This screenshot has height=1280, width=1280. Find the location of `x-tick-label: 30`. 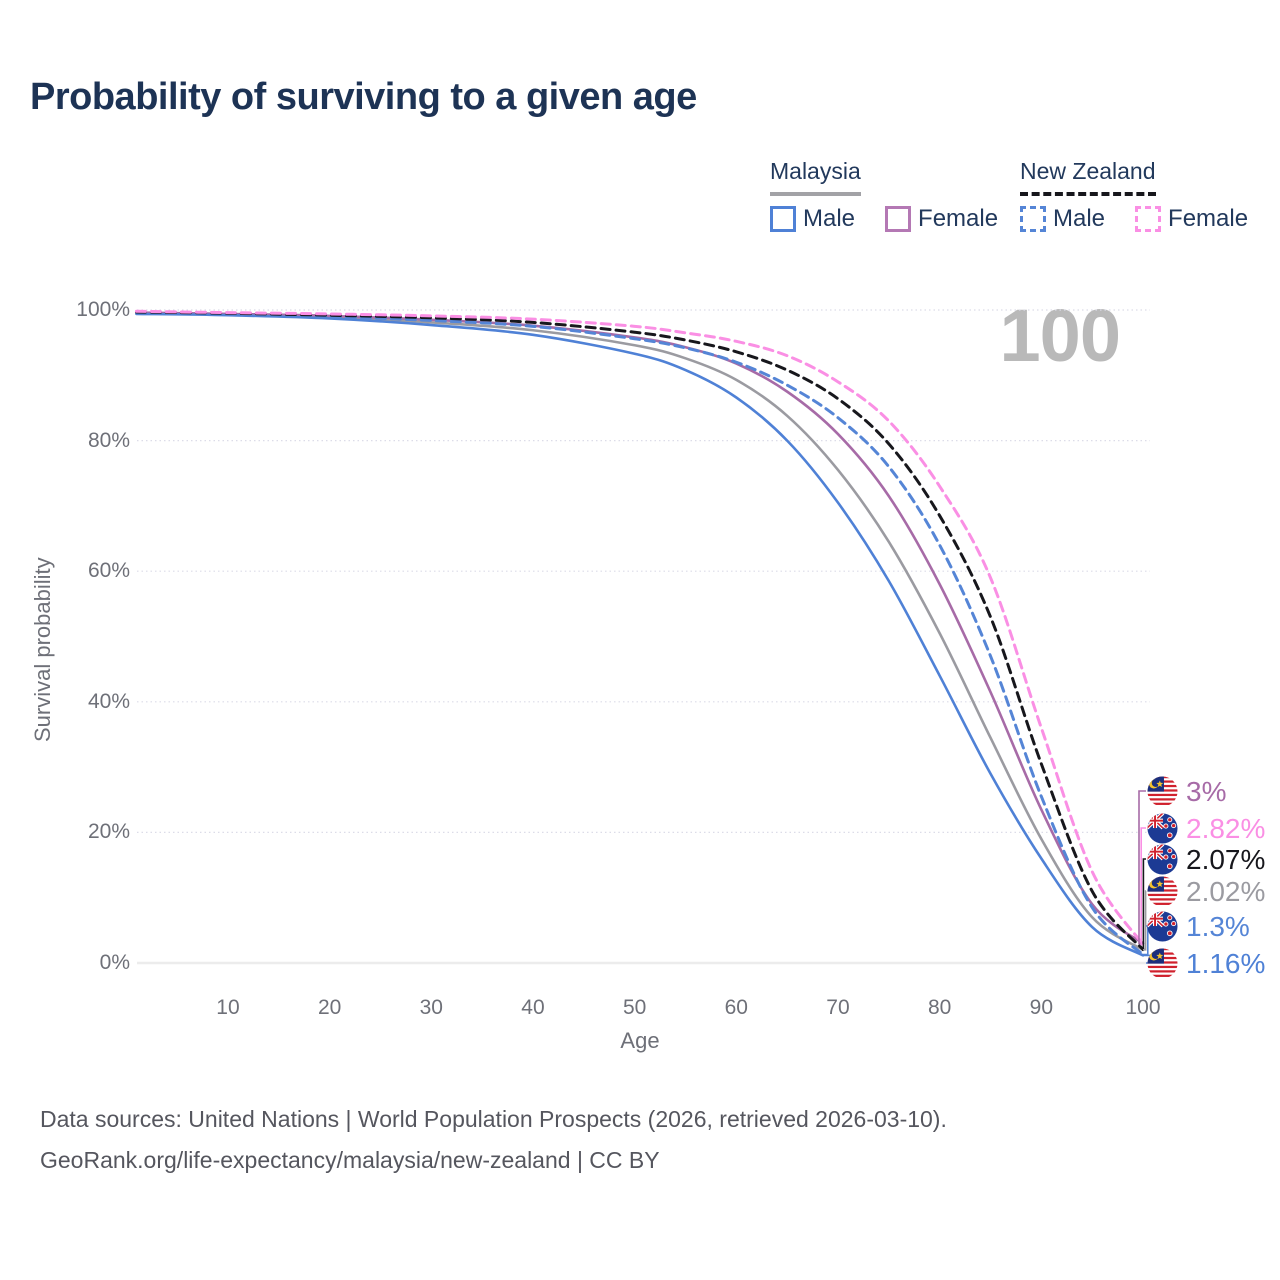

x-tick-label: 30 is located at coordinates (431, 1007).